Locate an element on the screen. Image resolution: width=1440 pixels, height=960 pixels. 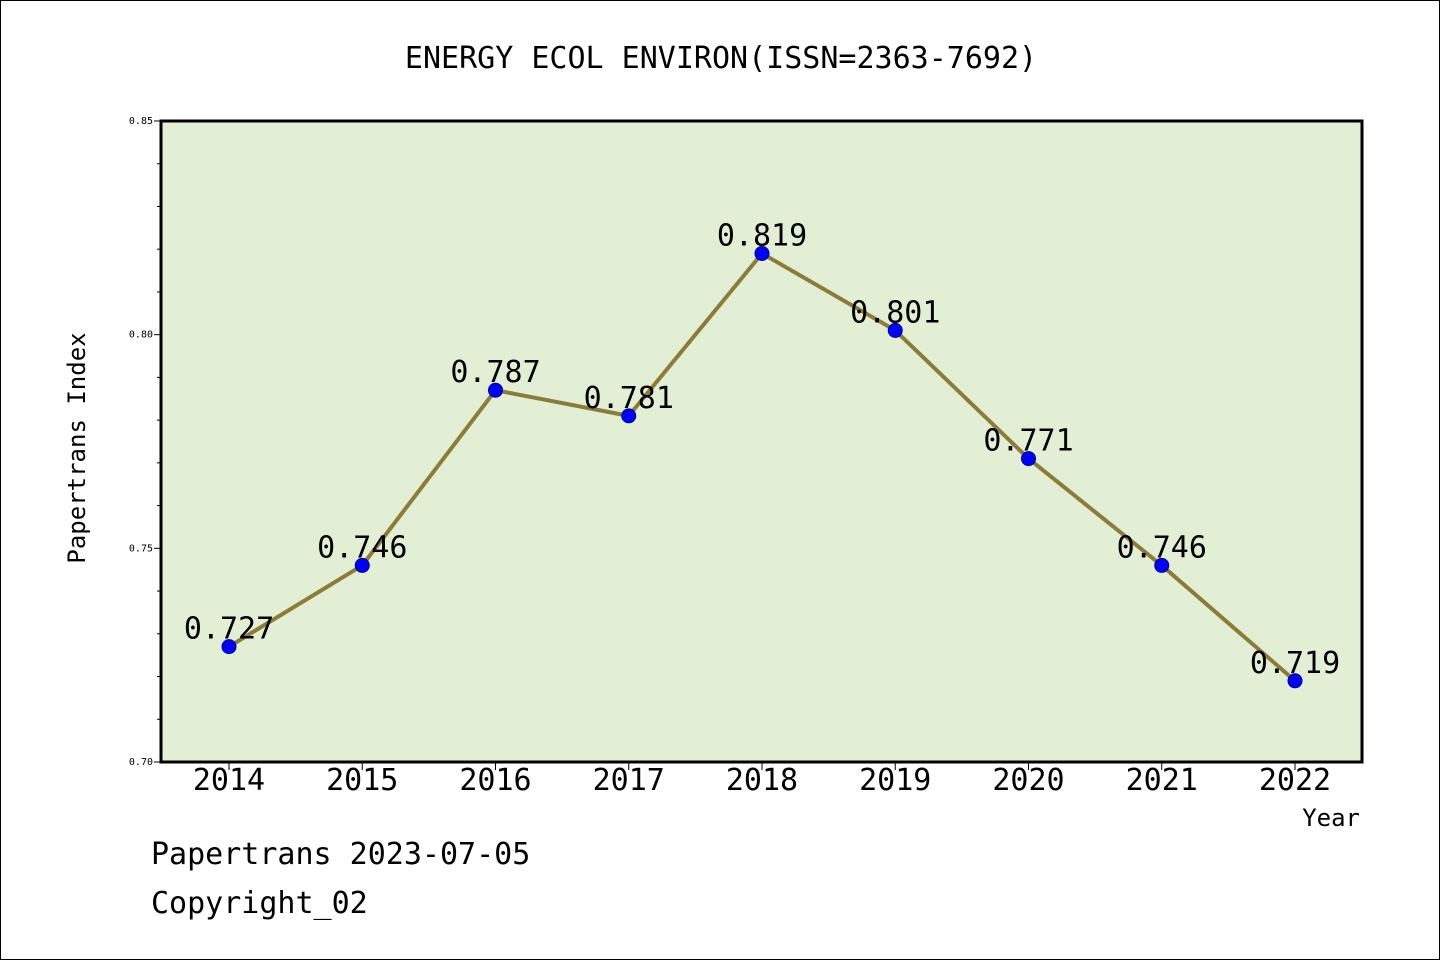
x-axis-label: Year is located at coordinates (1331, 818).